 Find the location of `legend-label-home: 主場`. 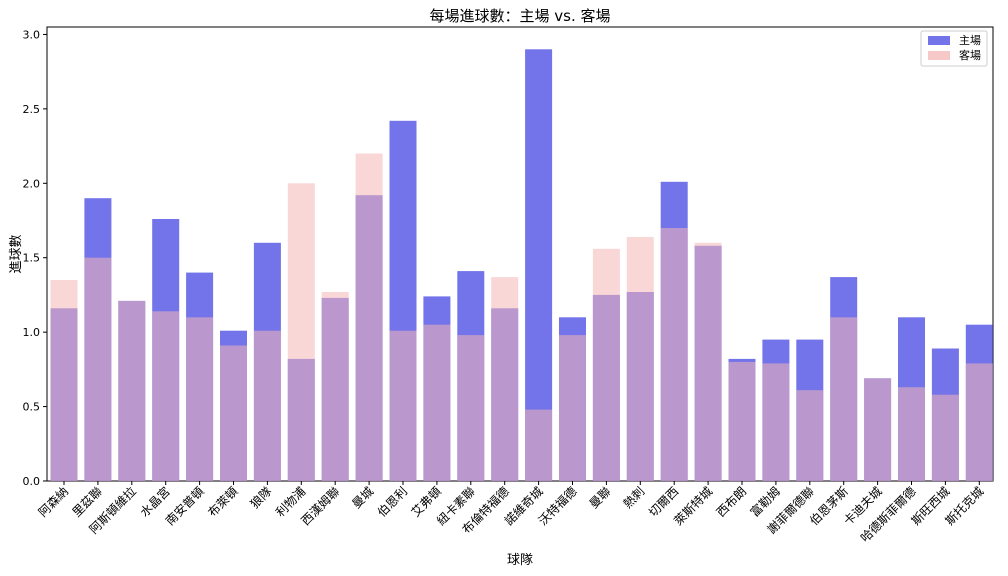

legend-label-home: 主場 is located at coordinates (970, 40).